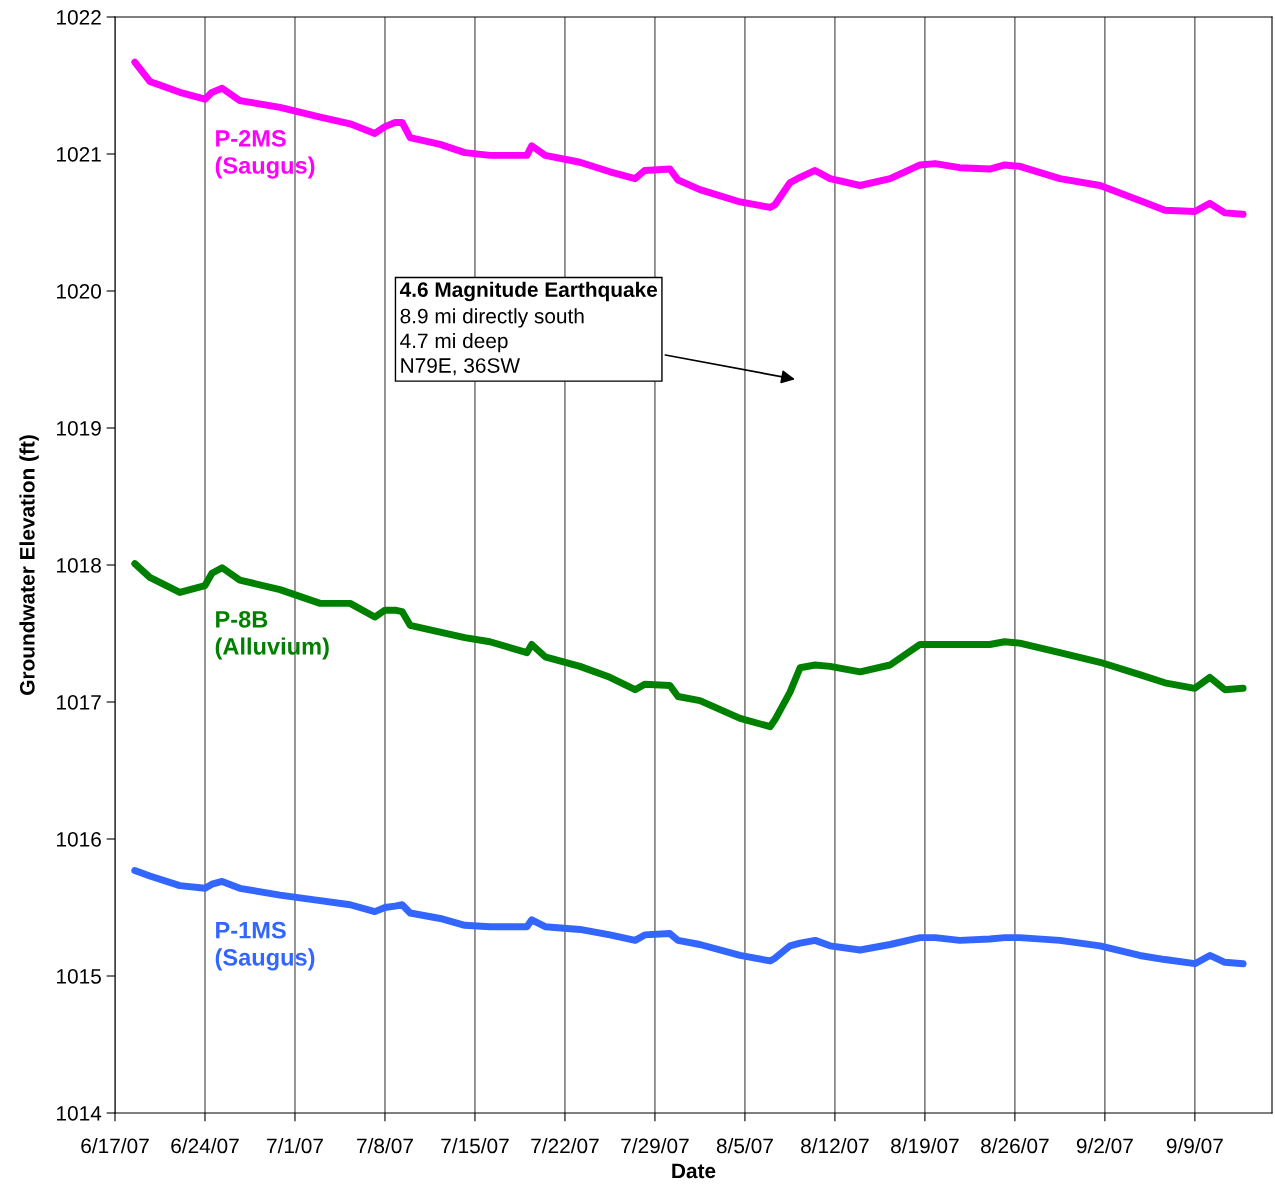 This screenshot has height=1199, width=1275. What do you see at coordinates (295, 1146) in the screenshot?
I see `x-tick-label: 7/1/07` at bounding box center [295, 1146].